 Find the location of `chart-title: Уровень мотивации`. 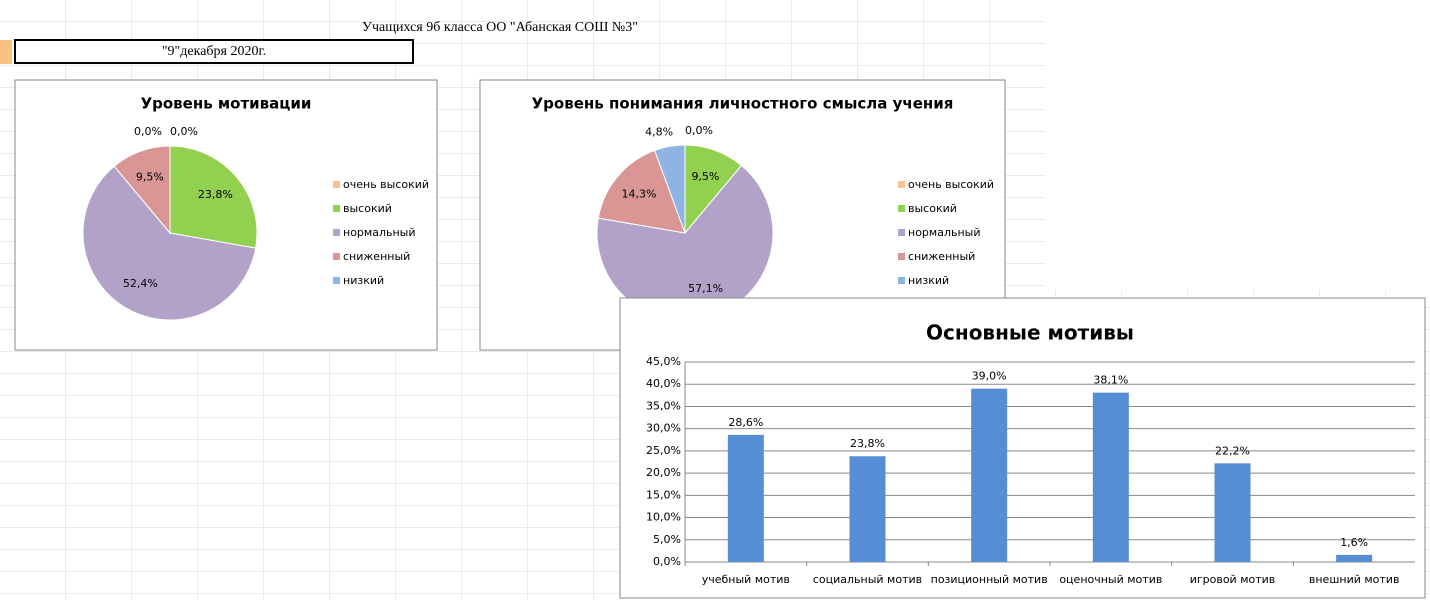

chart-title: Уровень мотивации is located at coordinates (226, 104).